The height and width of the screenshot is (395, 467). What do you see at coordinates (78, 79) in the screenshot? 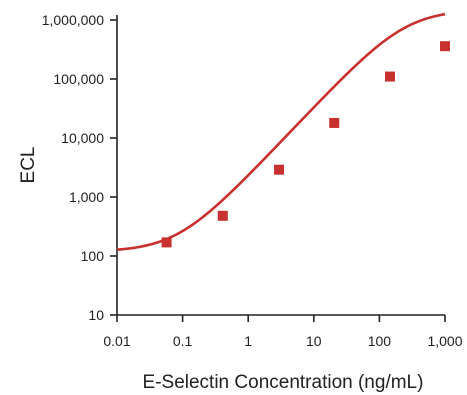
I see `y-tick-label-4: 100,000` at bounding box center [78, 79].